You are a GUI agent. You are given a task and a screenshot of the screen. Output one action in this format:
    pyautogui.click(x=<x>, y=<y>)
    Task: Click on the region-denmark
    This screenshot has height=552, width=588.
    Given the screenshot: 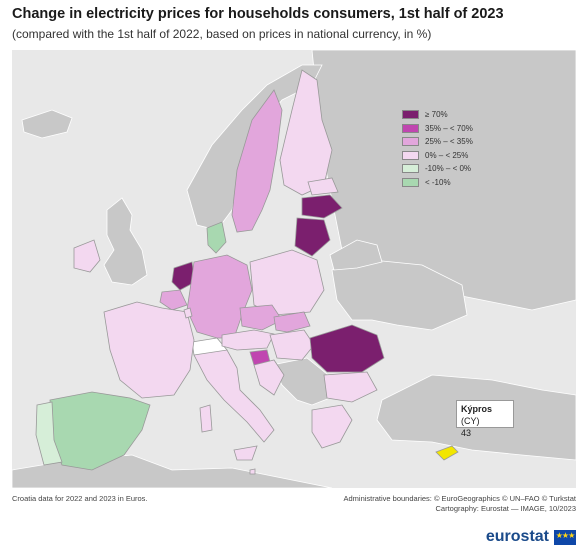 What is the action you would take?
    pyautogui.click(x=216, y=237)
    